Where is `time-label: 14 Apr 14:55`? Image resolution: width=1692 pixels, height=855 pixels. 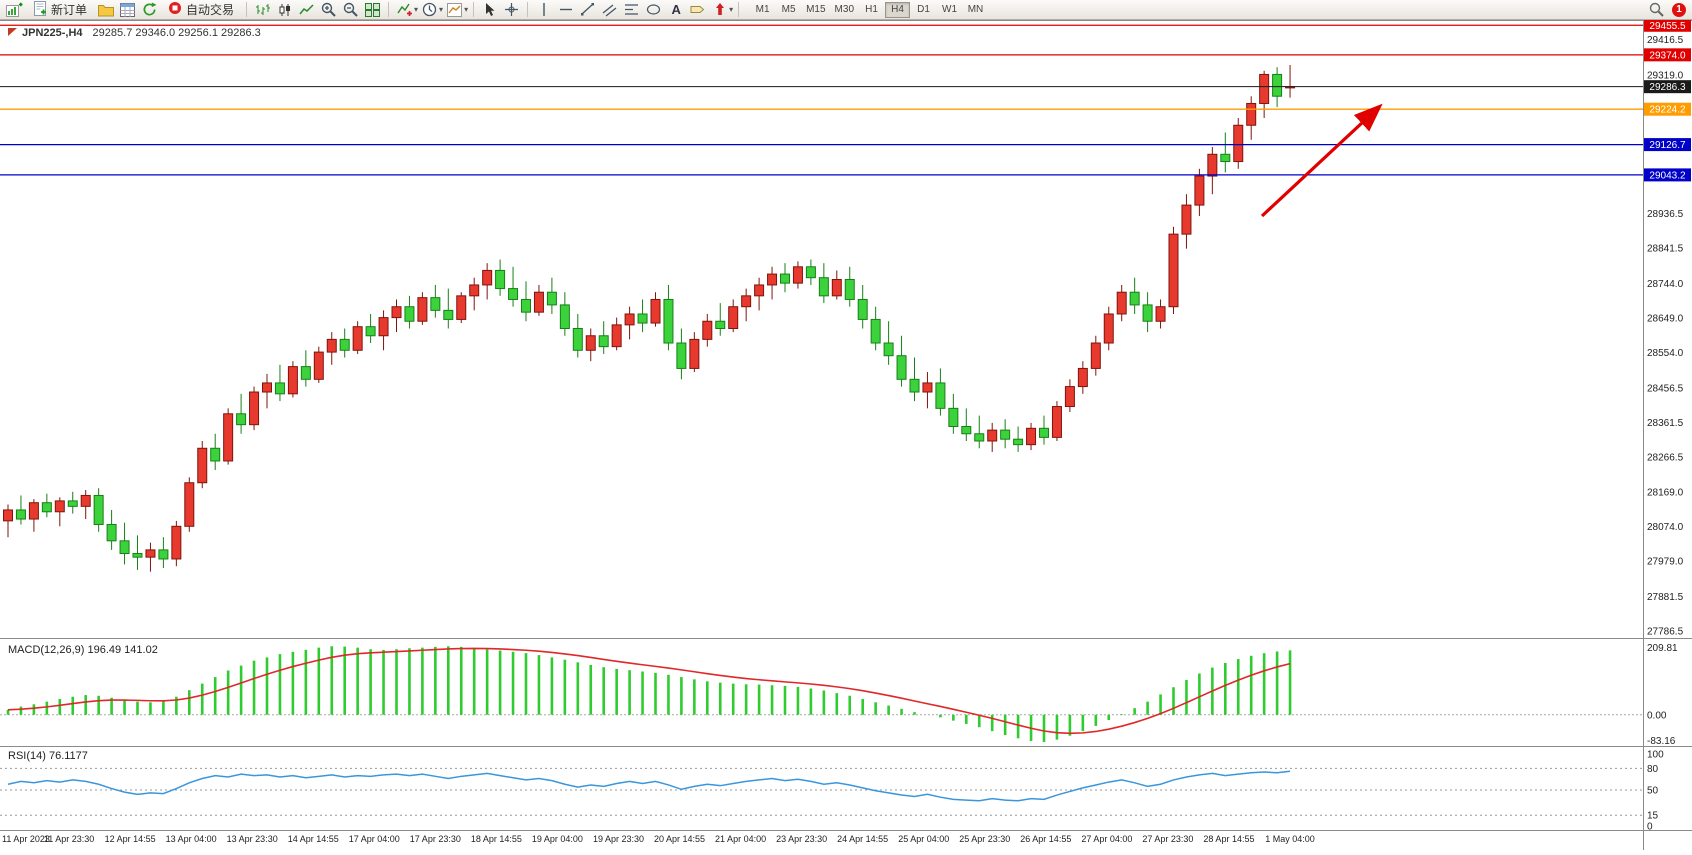 time-label: 14 Apr 14:55 is located at coordinates (313, 839).